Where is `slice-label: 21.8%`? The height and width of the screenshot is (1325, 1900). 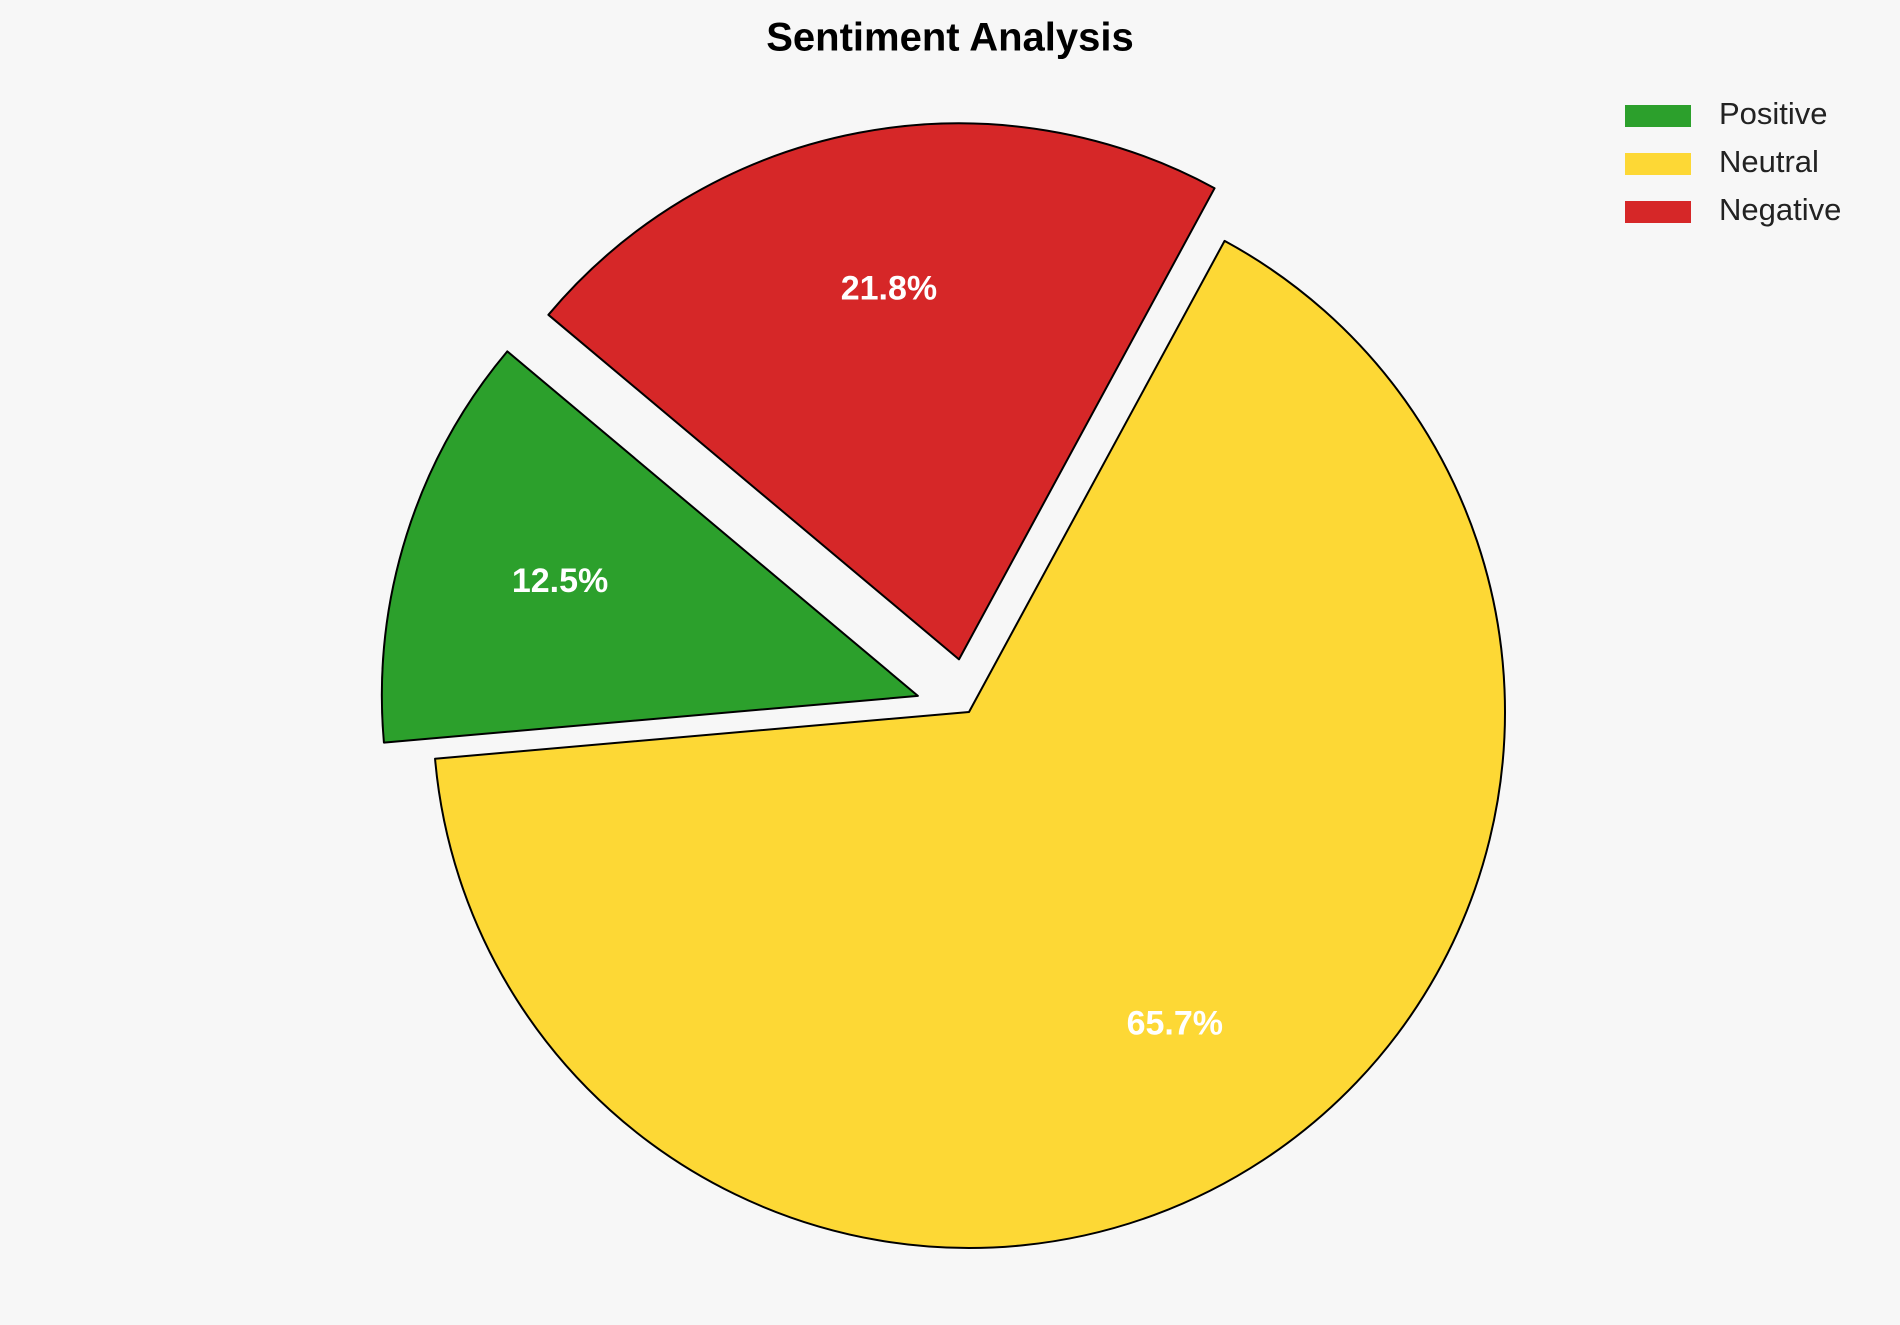 slice-label: 21.8% is located at coordinates (889, 289).